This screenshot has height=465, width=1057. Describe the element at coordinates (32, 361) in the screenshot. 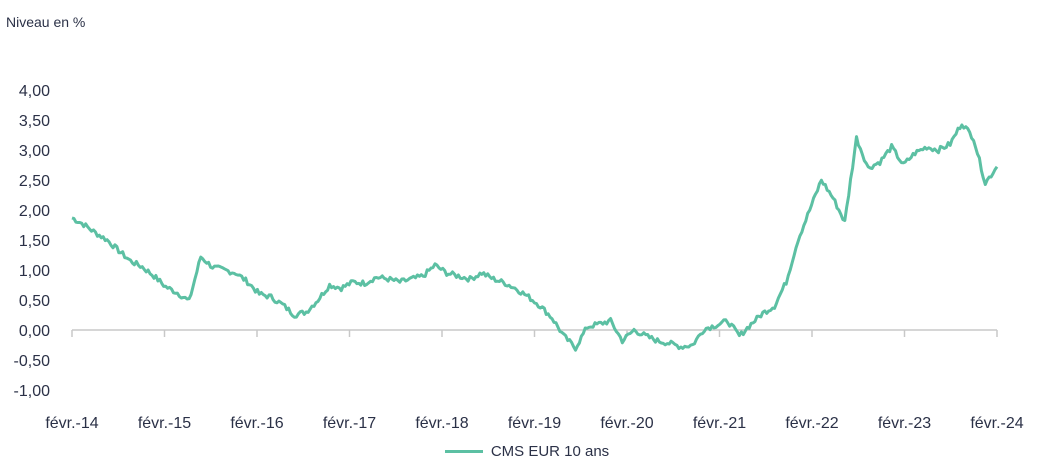

I see `y-tick-label: -0,50` at that location.